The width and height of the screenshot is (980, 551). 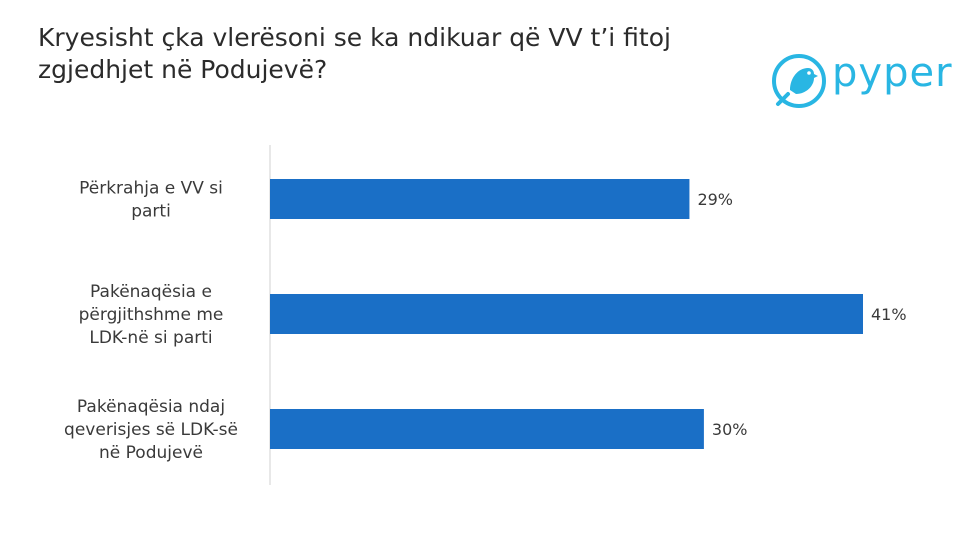 I want to click on data-label: 29%, so click(x=715, y=199).